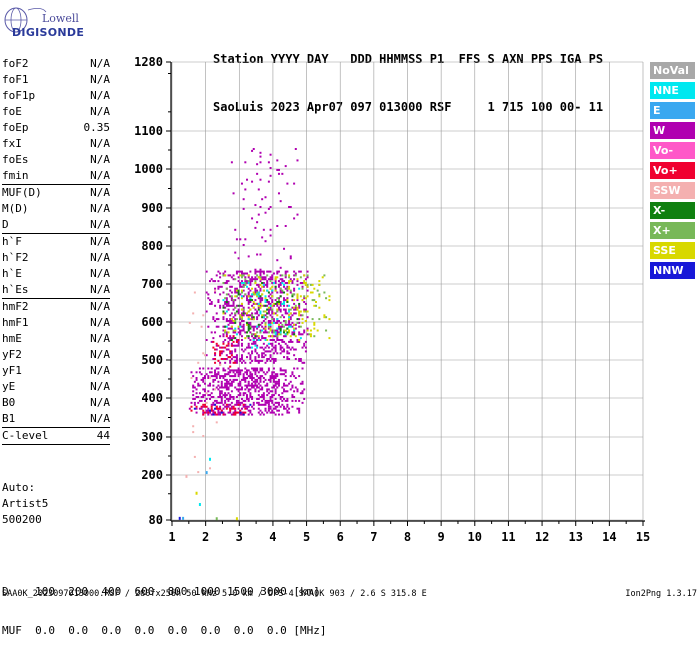 This screenshot has height=650, width=700. What do you see at coordinates (100, 159) in the screenshot?
I see `param-value: N/A` at bounding box center [100, 159].